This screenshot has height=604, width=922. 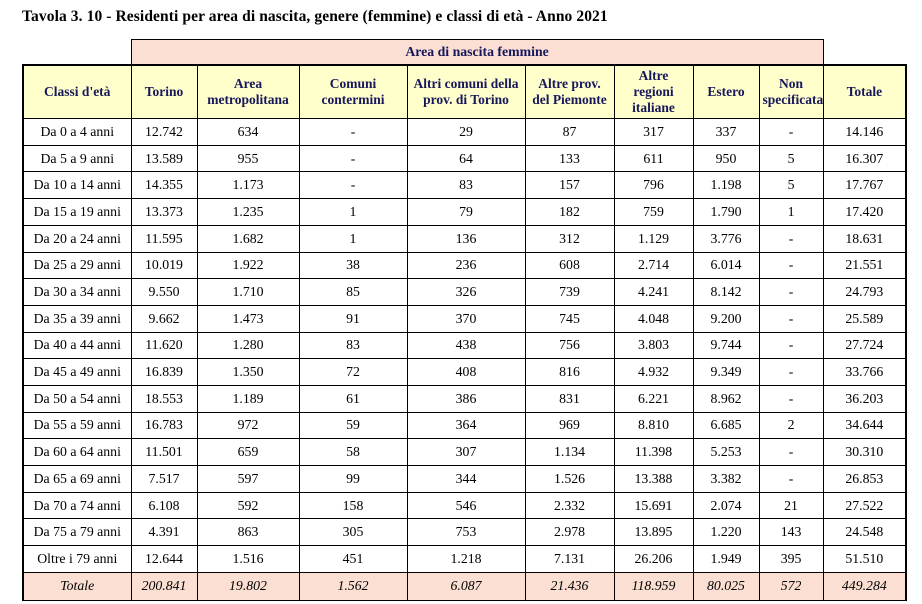 I want to click on table-cell: 1.473, so click(x=248, y=318).